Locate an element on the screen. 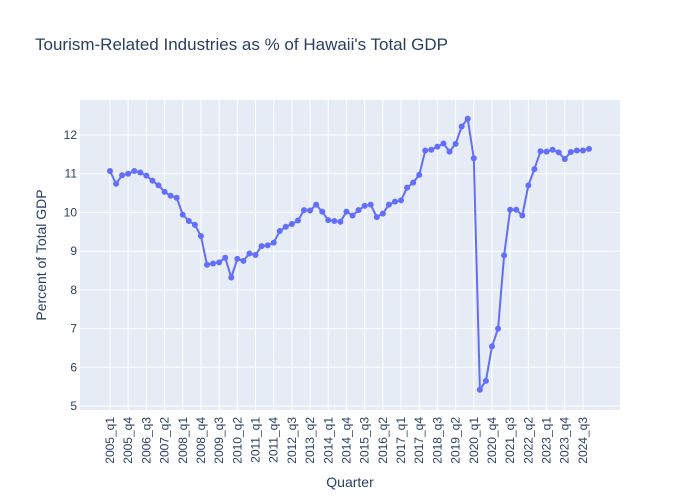 The height and width of the screenshot is (500, 700). x-tick-label: 2019_q2 is located at coordinates (456, 440).